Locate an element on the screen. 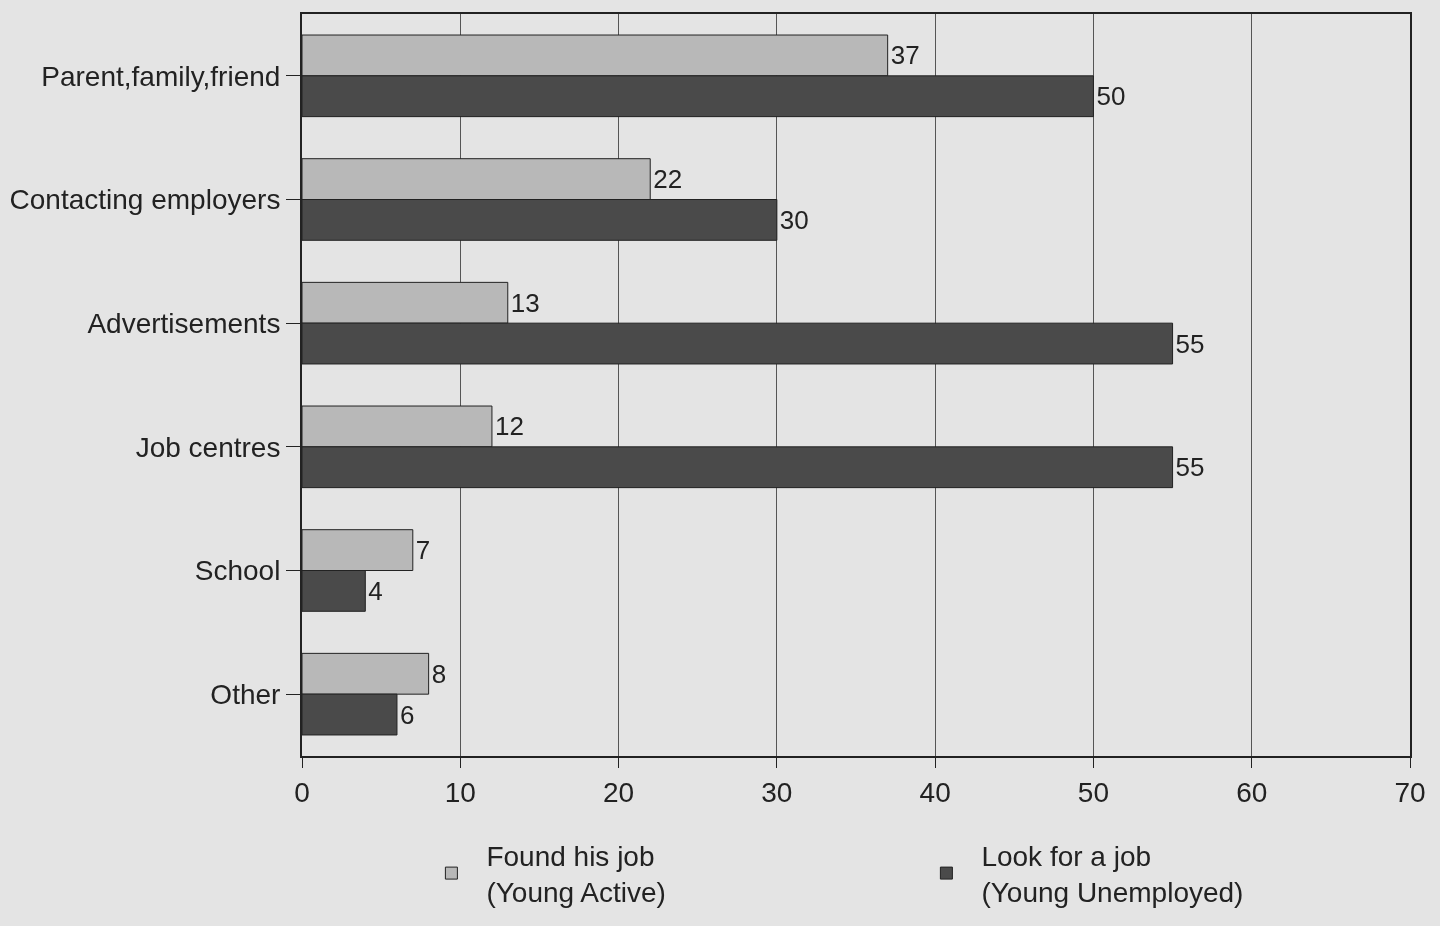 The height and width of the screenshot is (926, 1440). data-label: 6 is located at coordinates (407, 714).